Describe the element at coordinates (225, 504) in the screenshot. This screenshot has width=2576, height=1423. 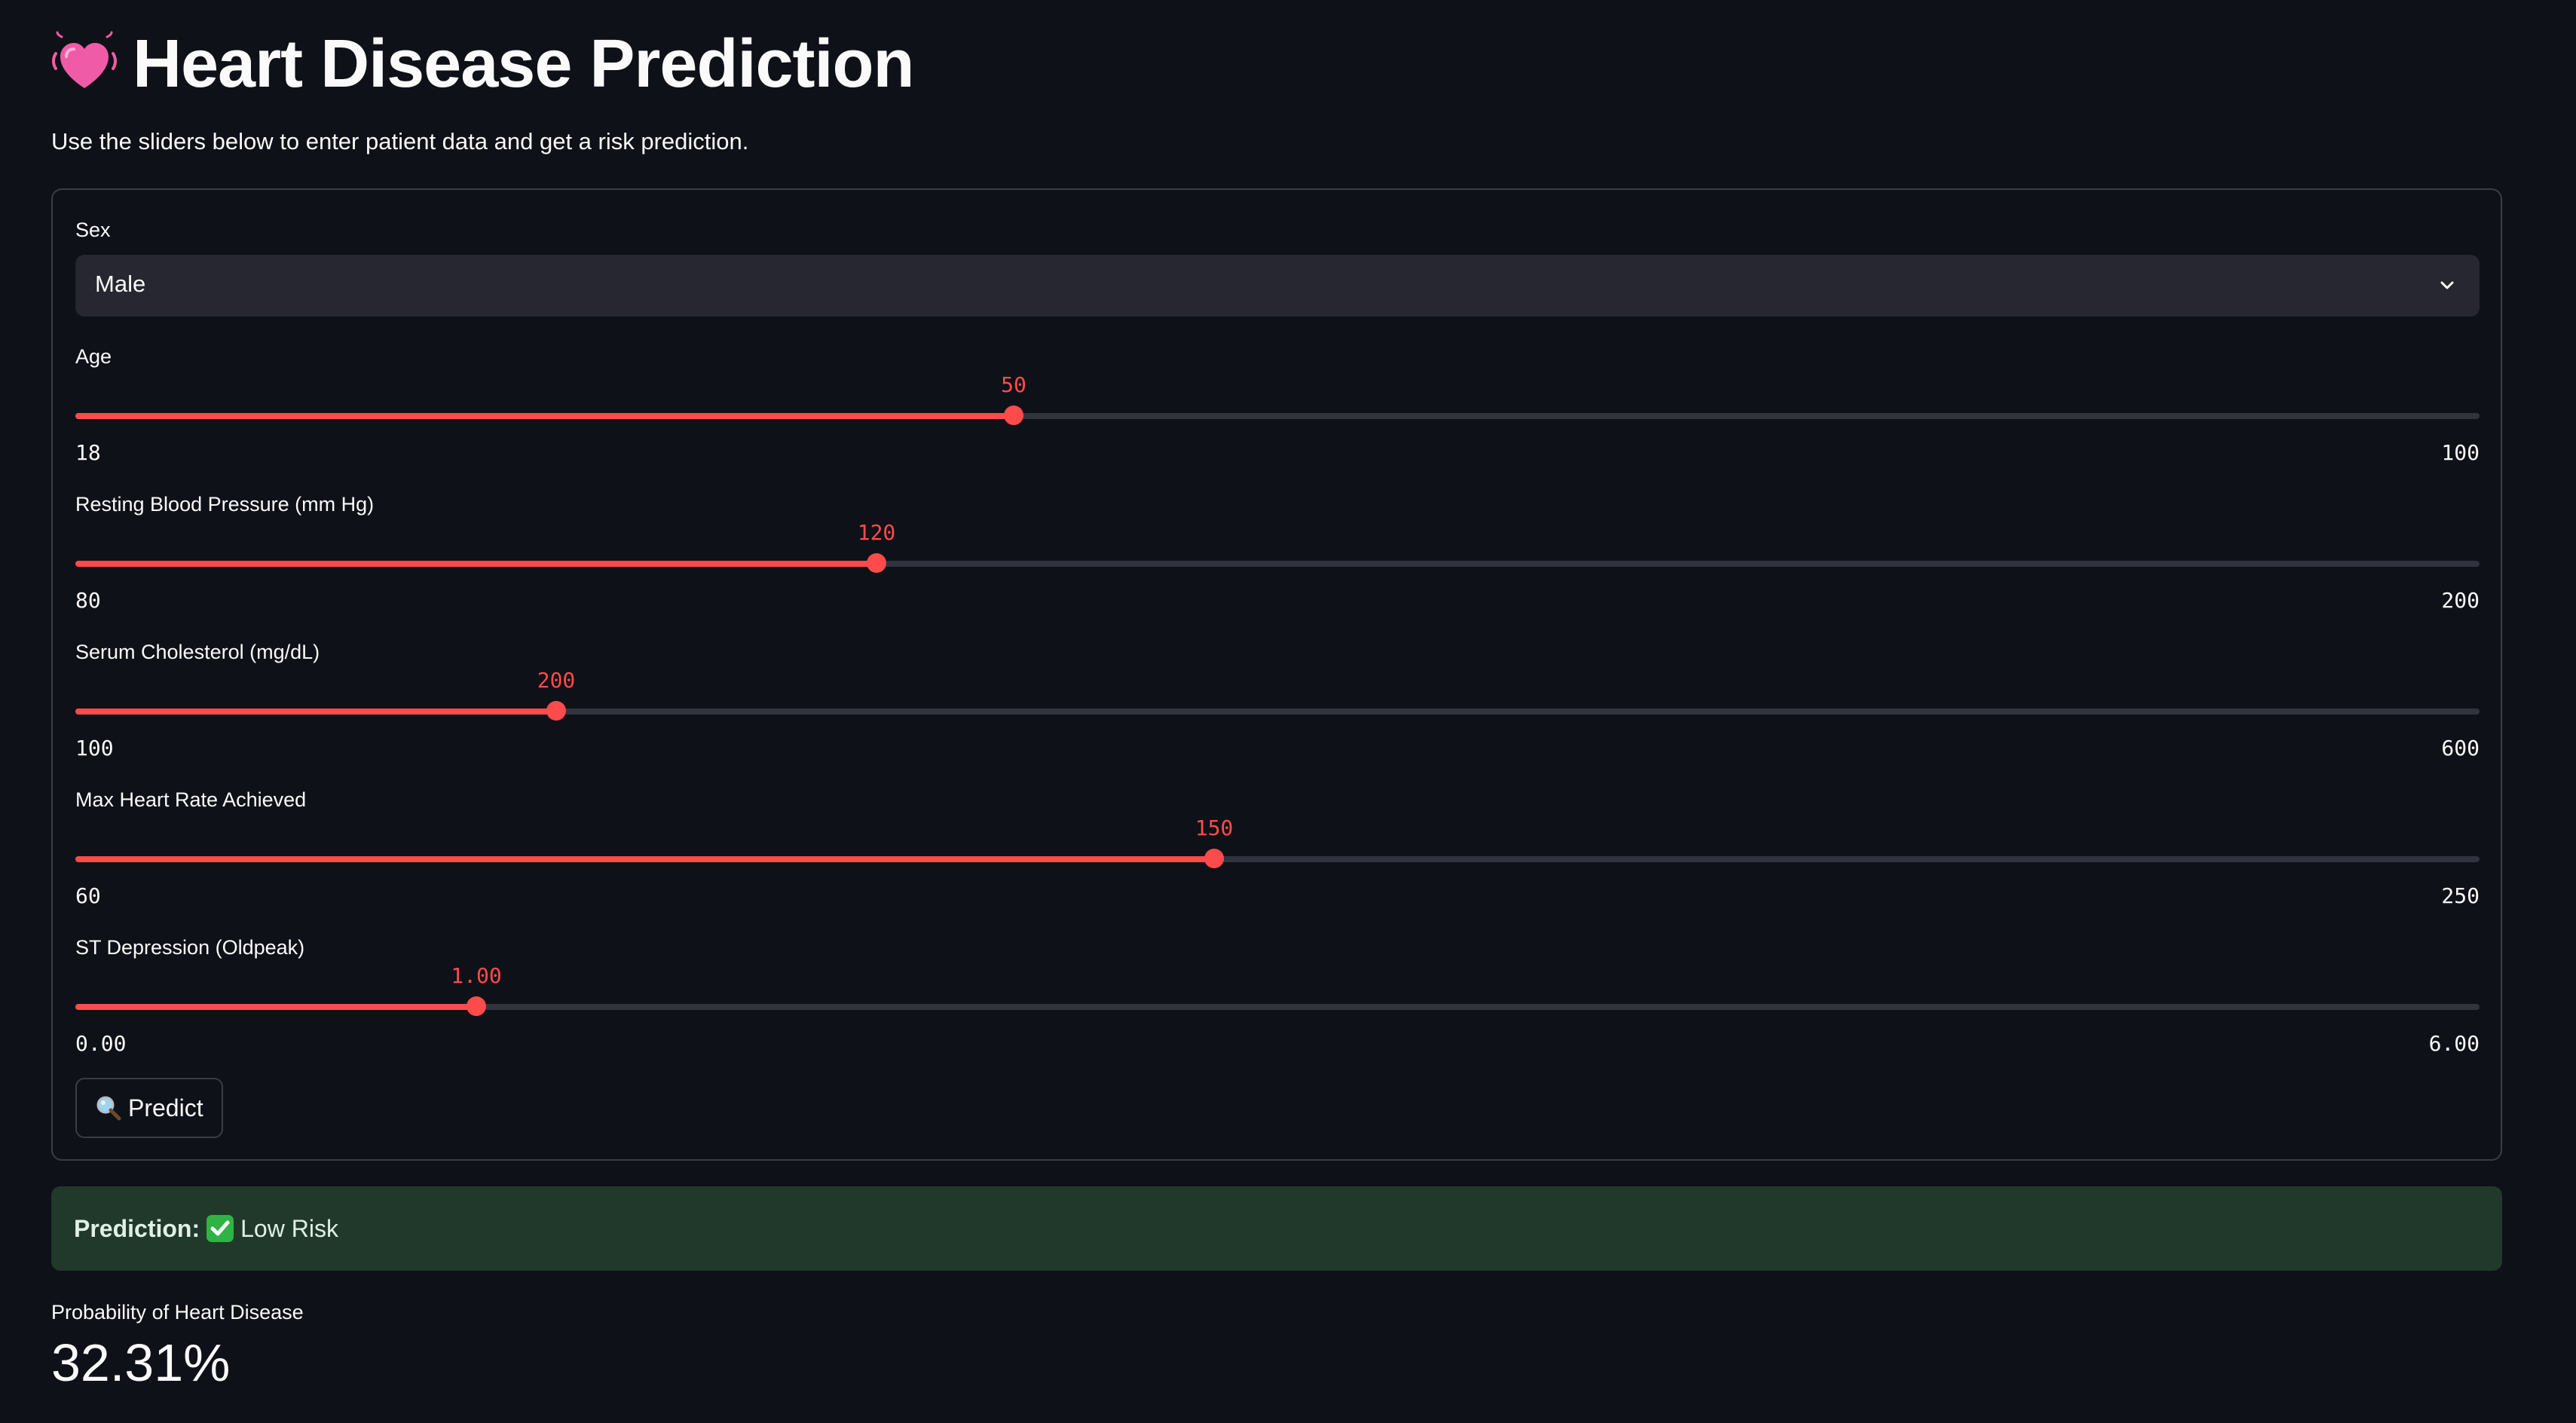
I see `resting-bp-label: Resting Blood Pressure (mm Hg)` at that location.